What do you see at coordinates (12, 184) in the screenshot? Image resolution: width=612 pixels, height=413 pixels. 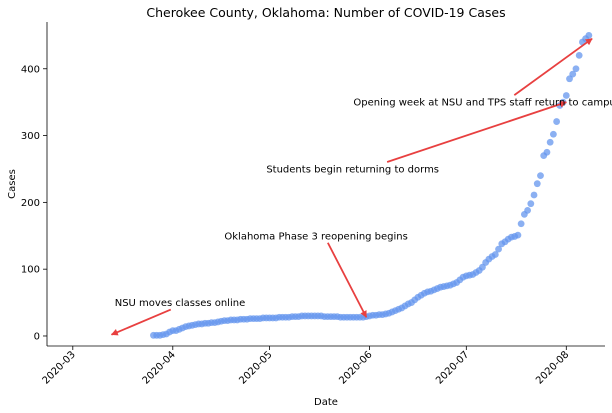 I see `y-axis-label: Cases` at bounding box center [12, 184].